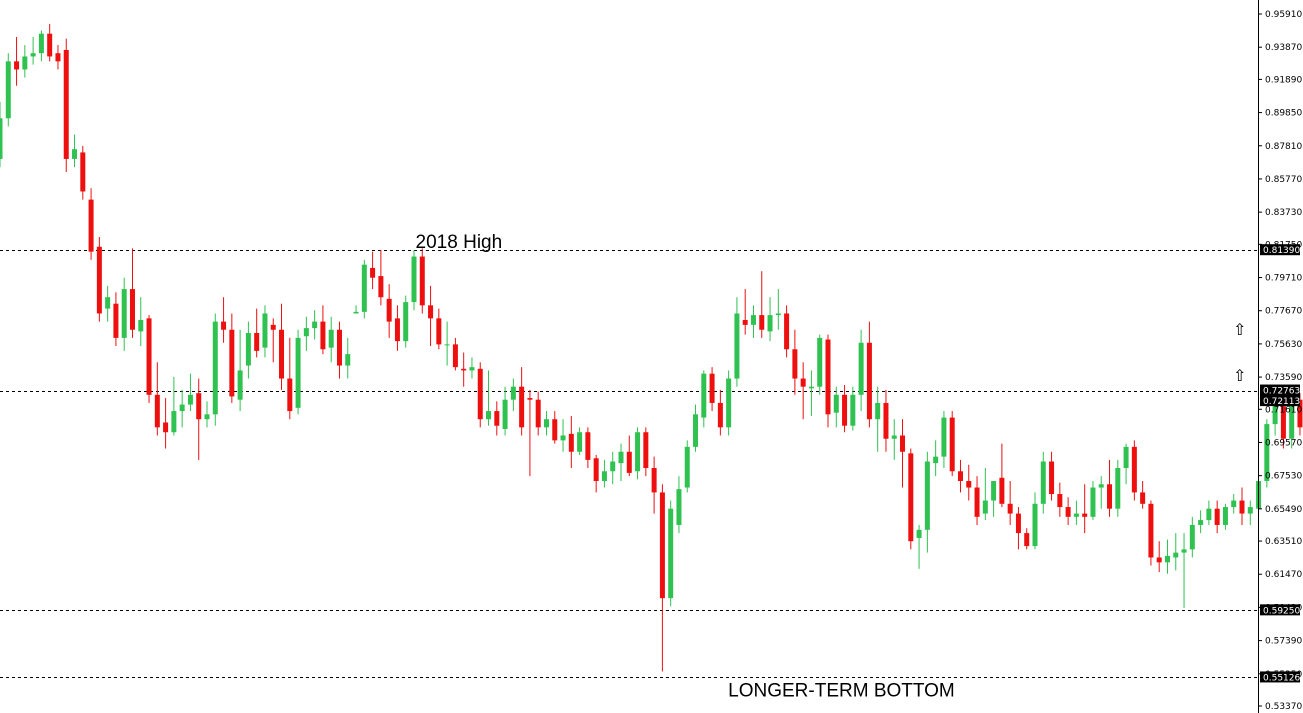  What do you see at coordinates (1283, 114) in the screenshot?
I see `axis-tick-label: 0.89850` at bounding box center [1283, 114].